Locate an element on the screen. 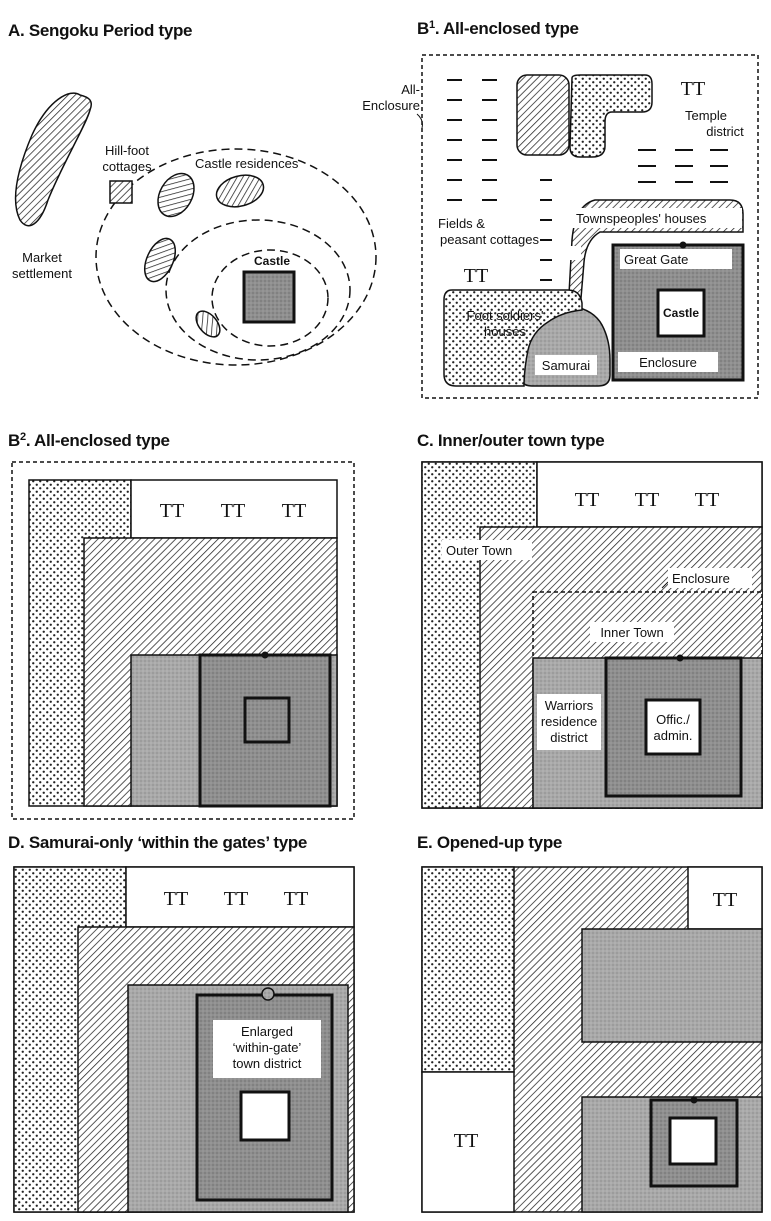  e-castle-keep is located at coordinates (693, 1141).